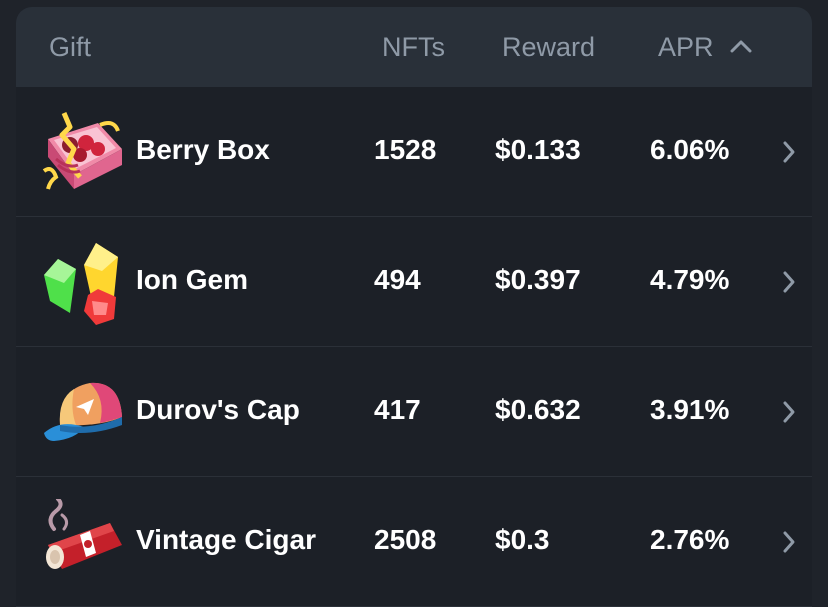  What do you see at coordinates (405, 149) in the screenshot?
I see `nfts-count: 1528` at bounding box center [405, 149].